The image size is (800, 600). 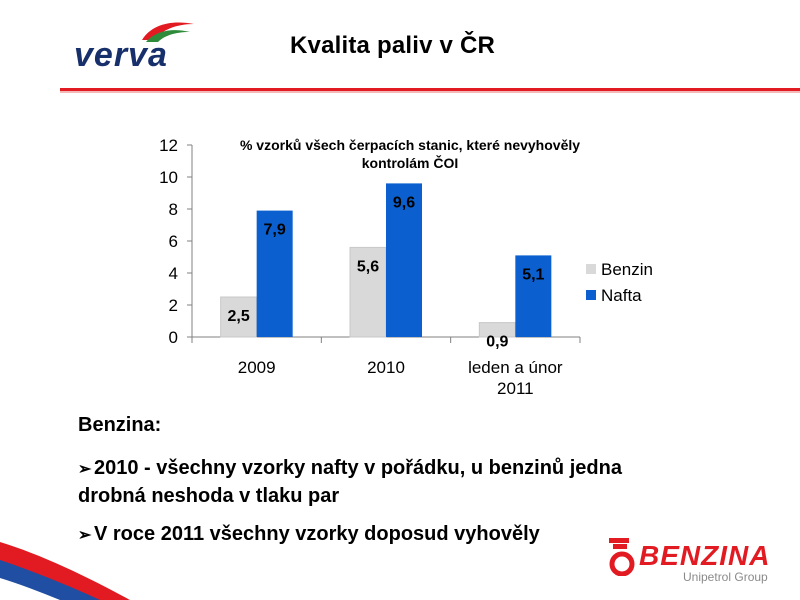 I want to click on verva-swoosh-icon, so click(x=168, y=32).